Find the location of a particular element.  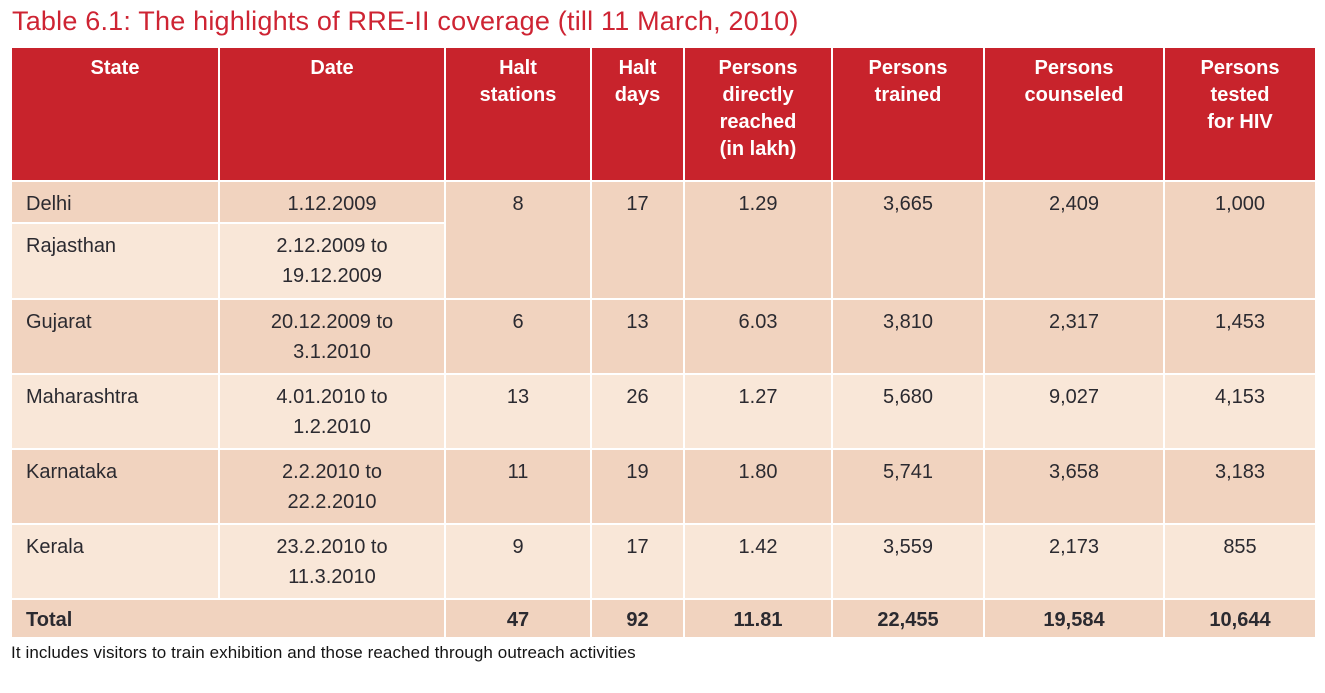

value-cell: 1.27 is located at coordinates (758, 411).